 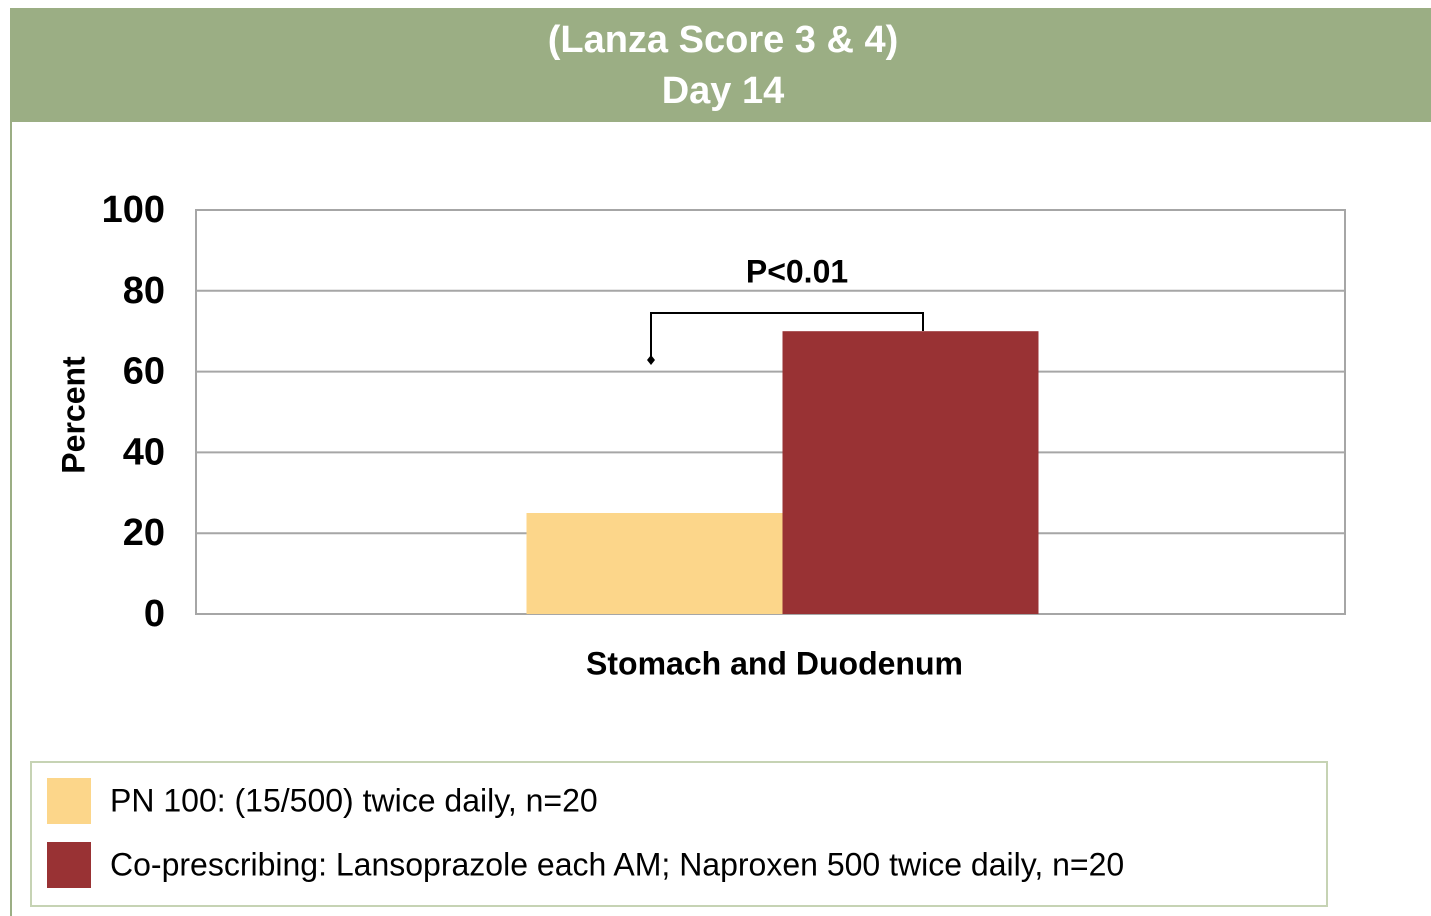 I want to click on chart-subtitle: Day 14, so click(x=723, y=91).